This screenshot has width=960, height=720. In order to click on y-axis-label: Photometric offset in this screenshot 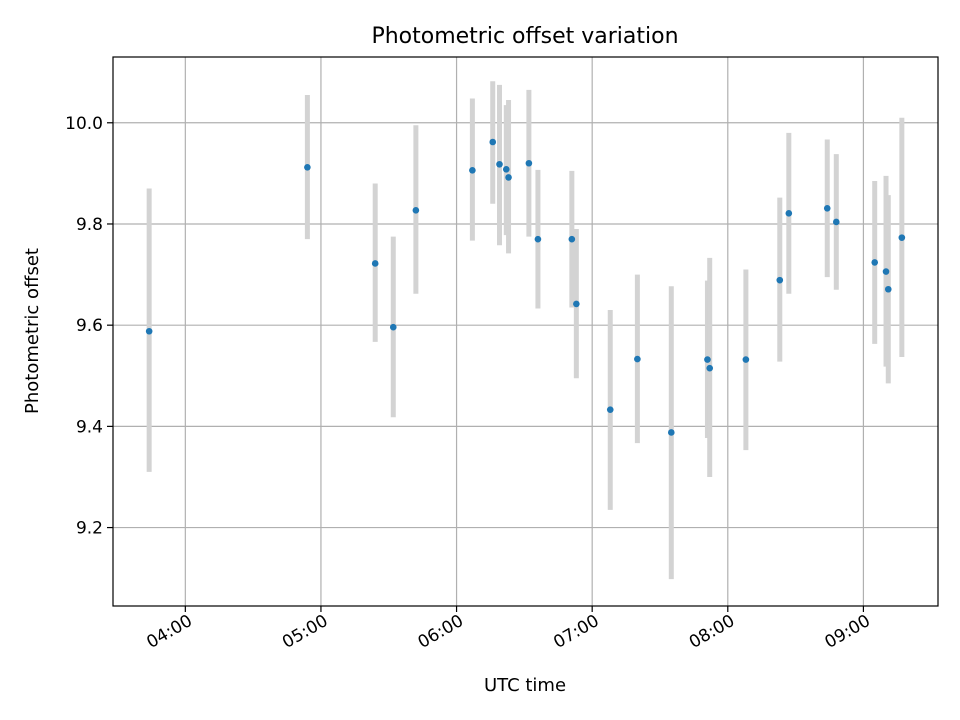, I will do `click(32, 331)`.